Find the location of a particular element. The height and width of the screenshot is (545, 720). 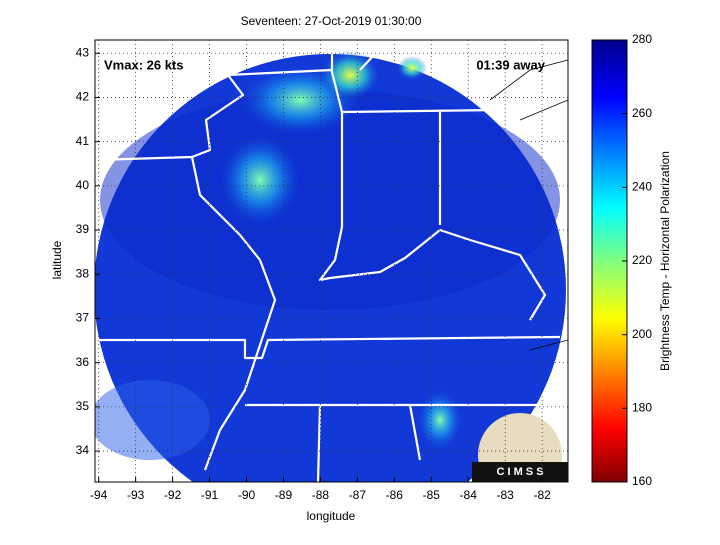

colorbar-tick-label: 180 is located at coordinates (642, 408).